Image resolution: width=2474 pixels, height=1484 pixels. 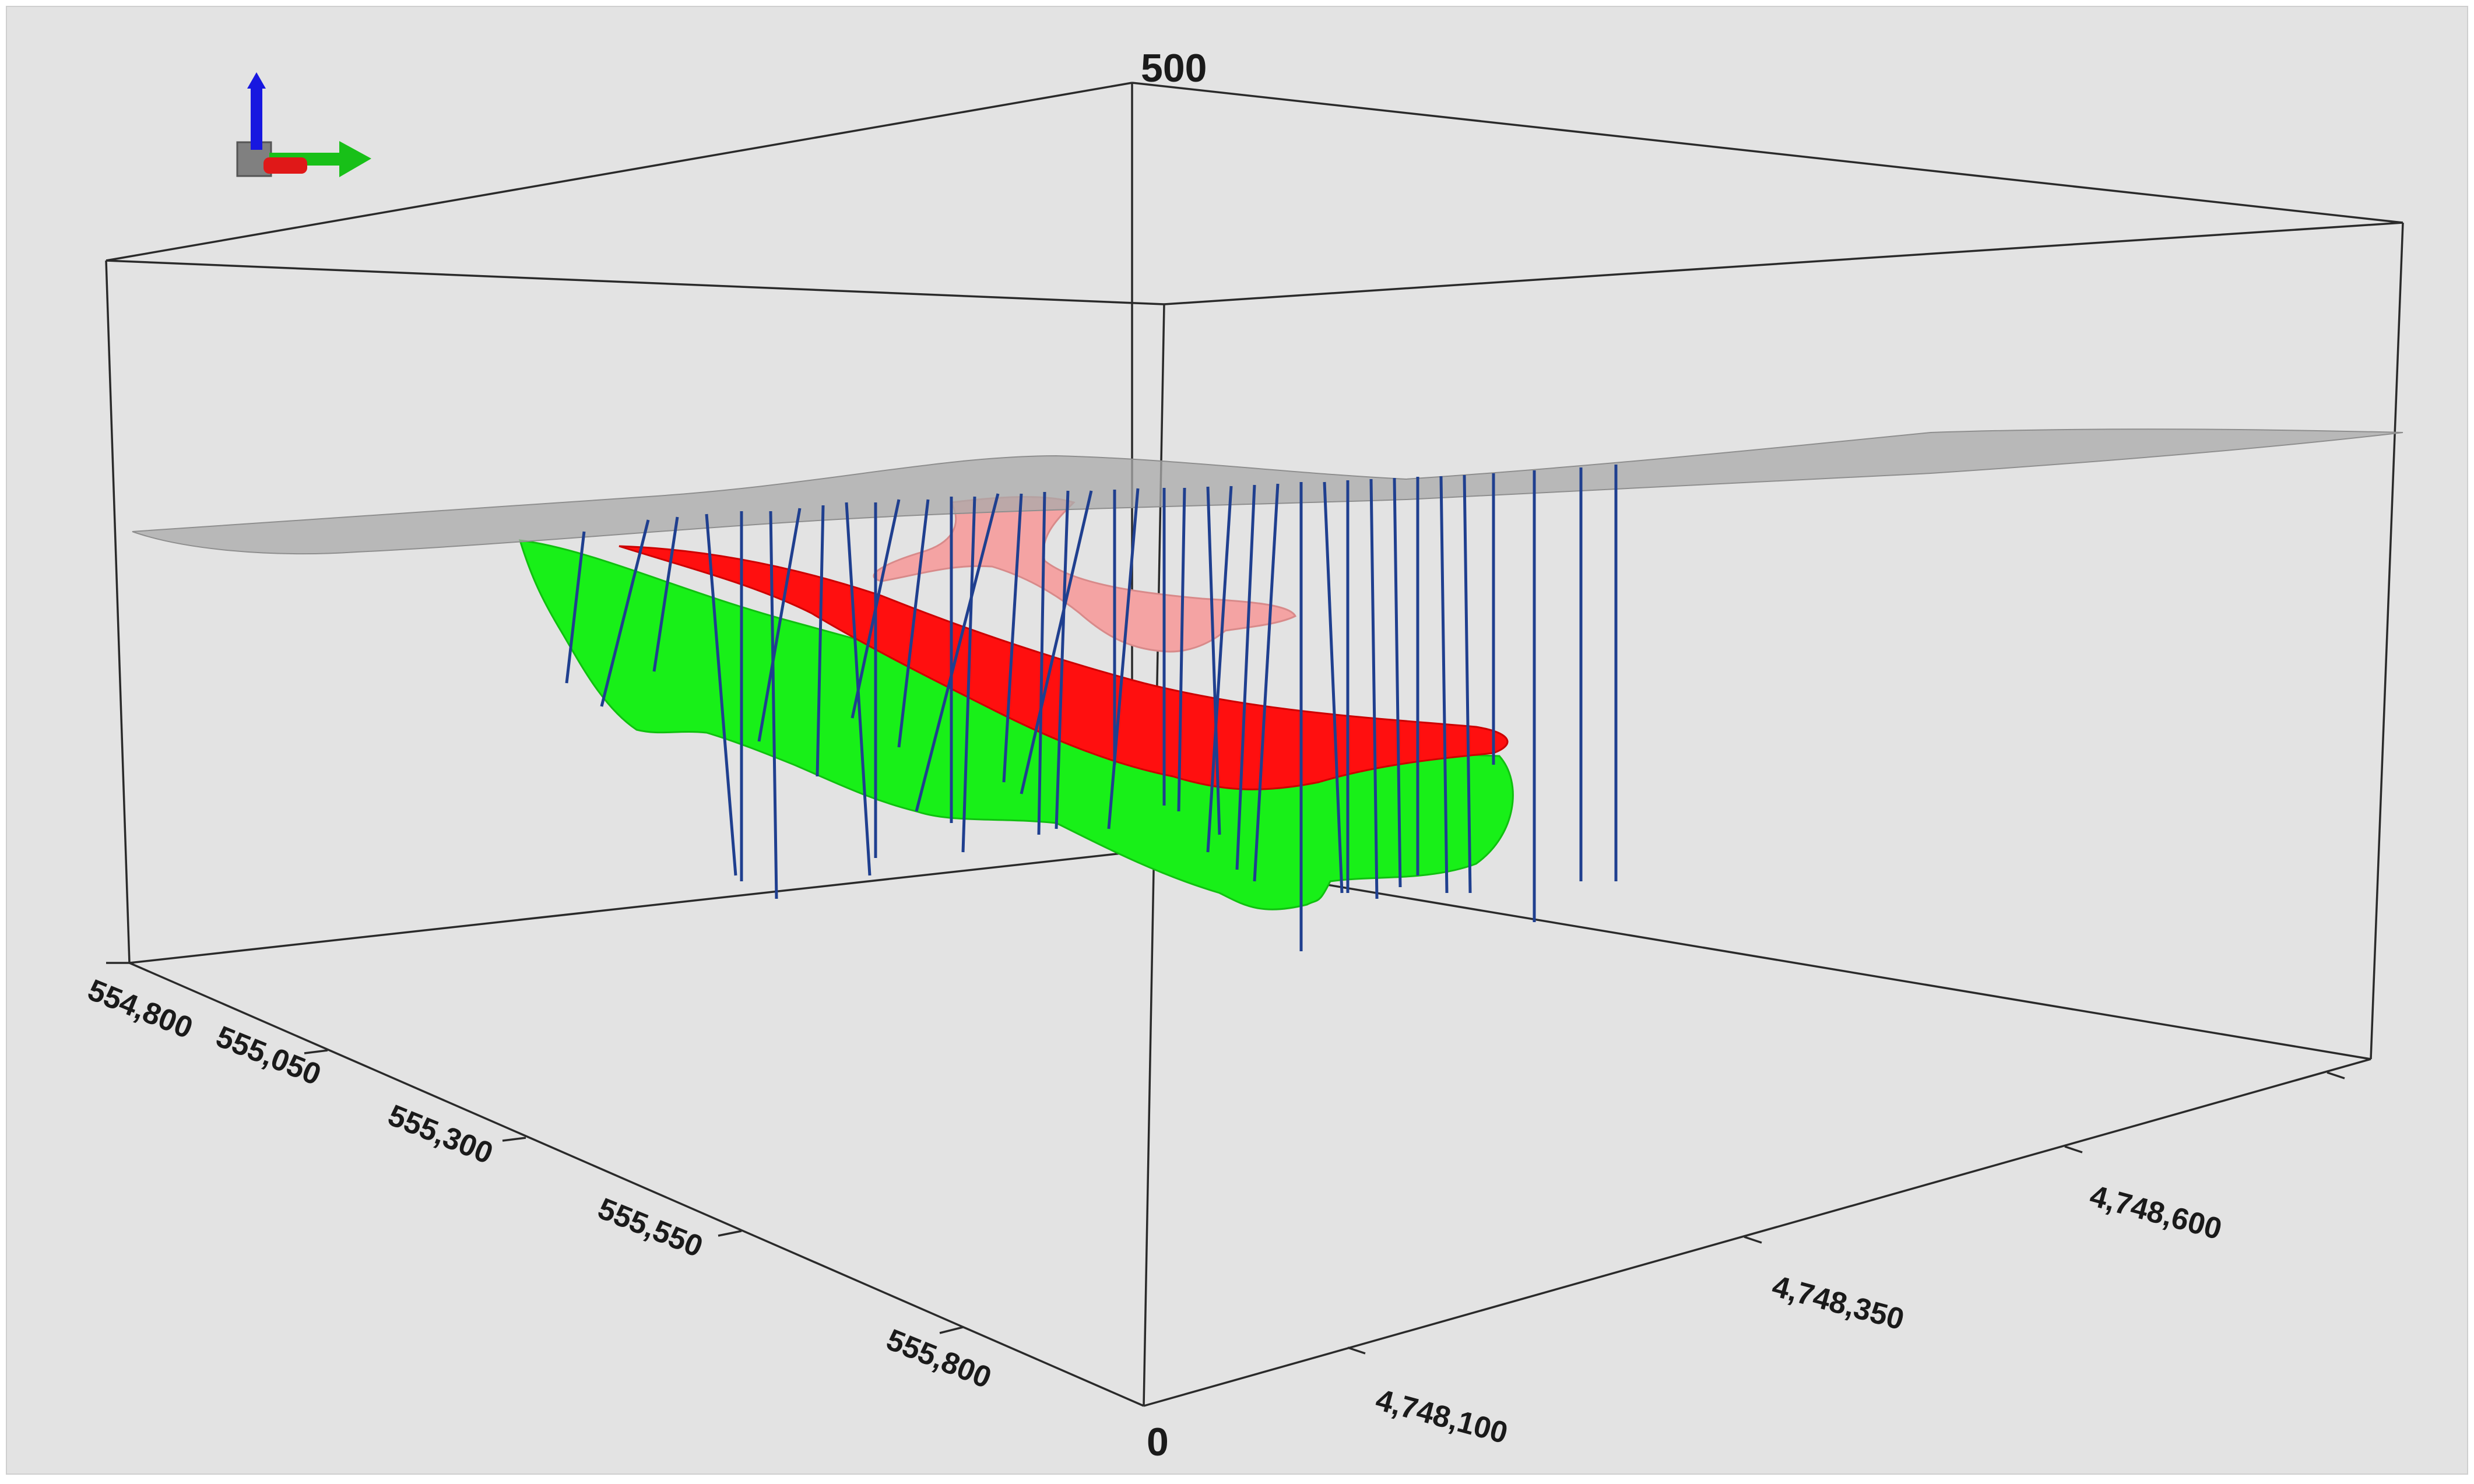 What do you see at coordinates (535, 1148) in the screenshot?
I see `x-axis-ticks` at bounding box center [535, 1148].